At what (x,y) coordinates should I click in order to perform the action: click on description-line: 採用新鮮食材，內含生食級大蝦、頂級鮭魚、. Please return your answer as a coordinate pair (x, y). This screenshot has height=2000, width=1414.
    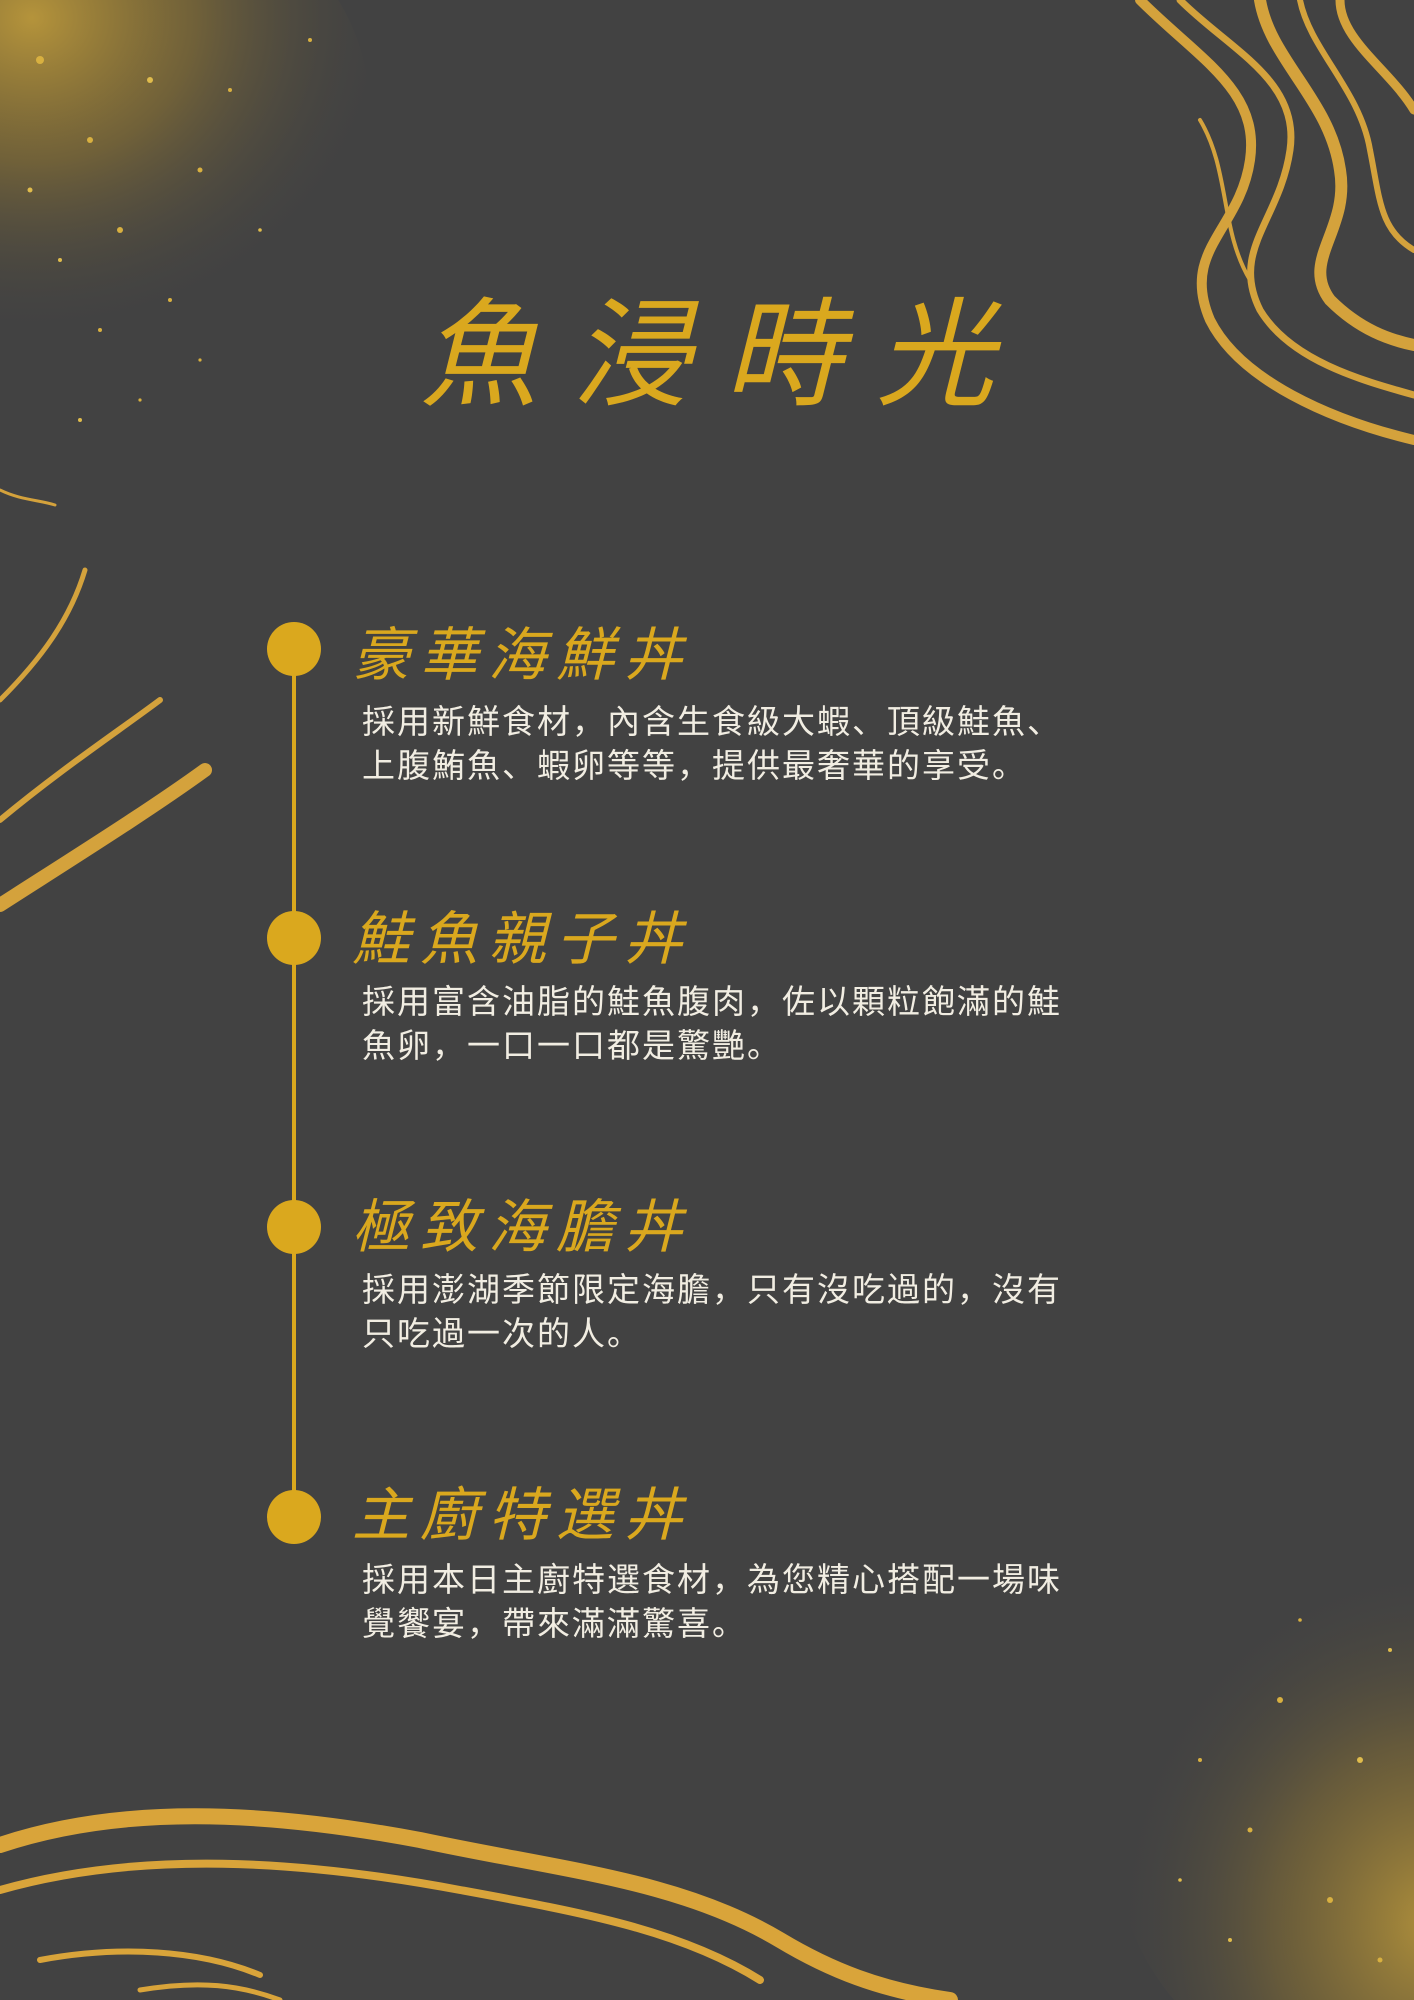
    Looking at the image, I should click on (712, 721).